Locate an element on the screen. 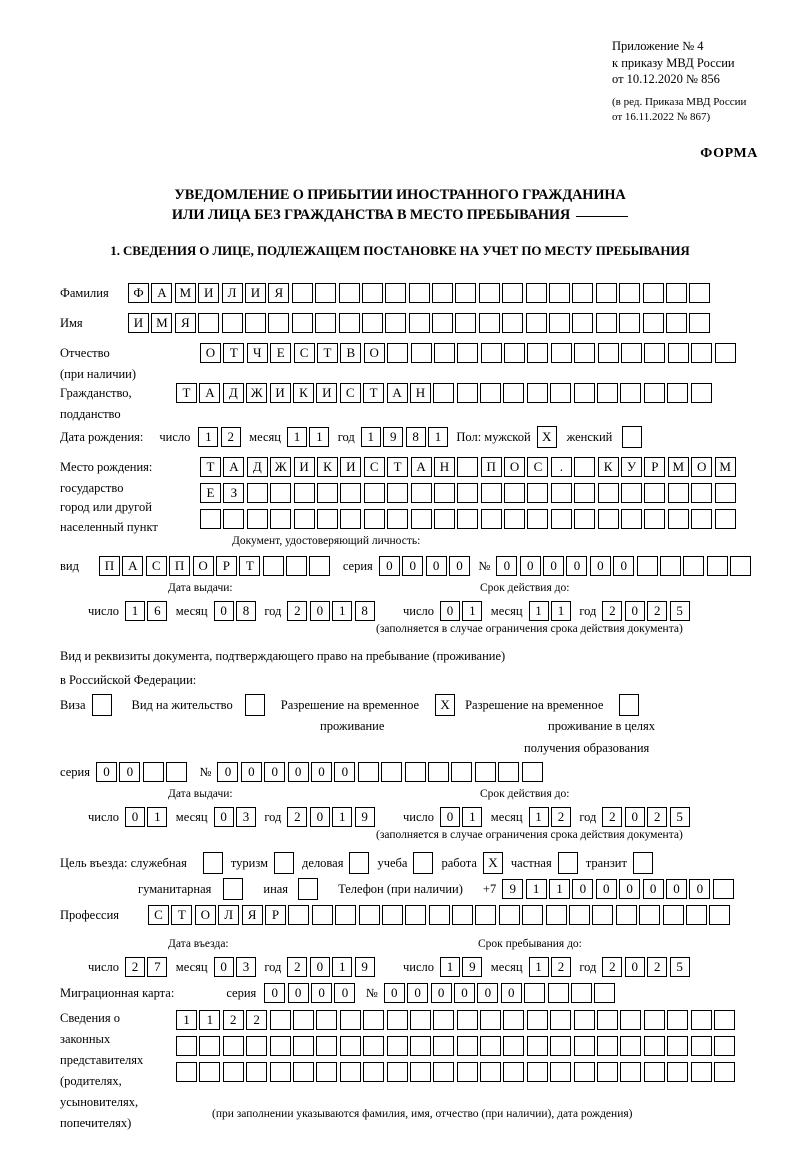  char-cell: Я is located at coordinates (252, 915).